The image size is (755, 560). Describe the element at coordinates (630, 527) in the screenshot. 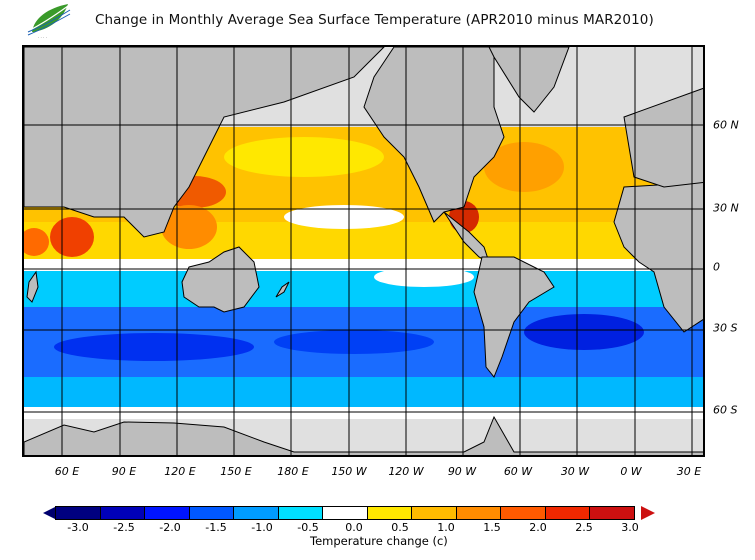

I see `colorbar-tick-label: 3.0` at that location.